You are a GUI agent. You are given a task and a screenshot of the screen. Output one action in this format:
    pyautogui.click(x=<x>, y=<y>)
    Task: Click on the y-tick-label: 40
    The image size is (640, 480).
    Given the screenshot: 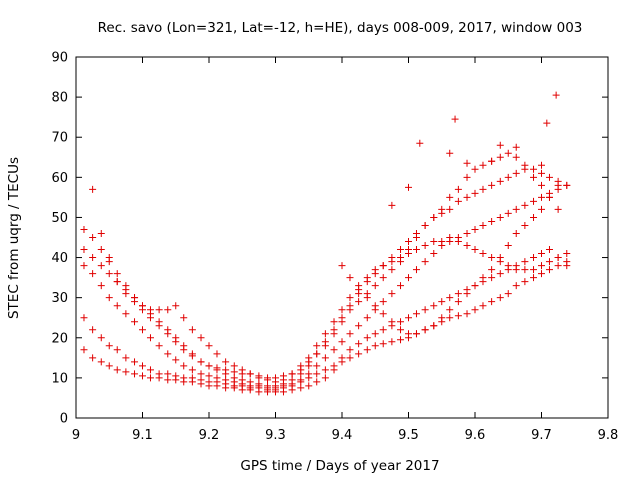 What is the action you would take?
    pyautogui.click(x=59, y=258)
    